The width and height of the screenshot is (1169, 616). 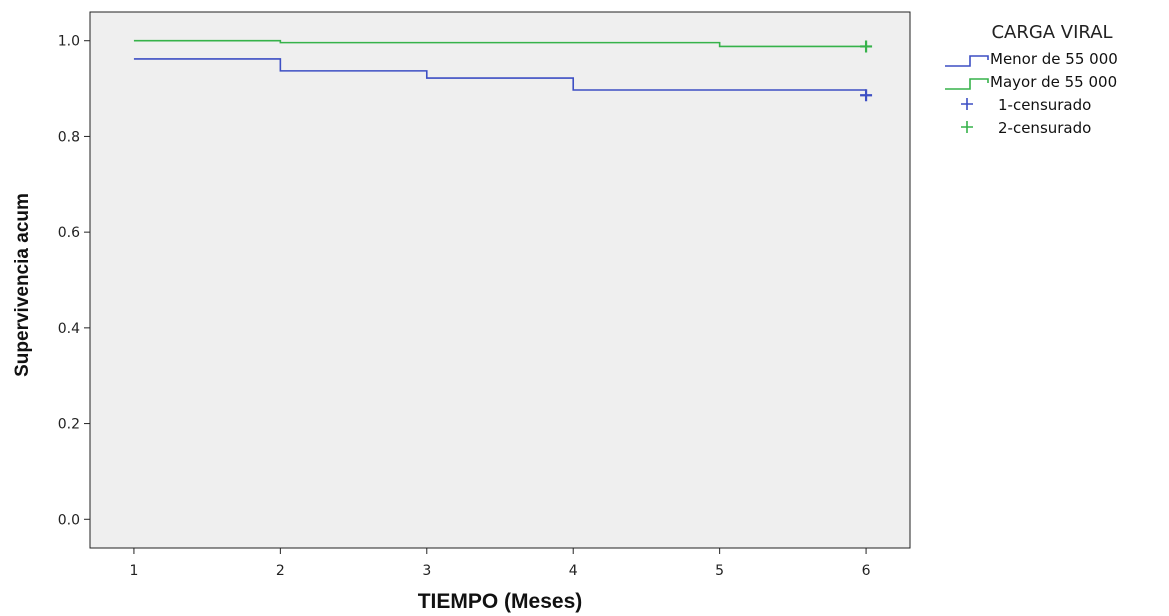 What do you see at coordinates (719, 571) in the screenshot?
I see `x-tick-label: 5` at bounding box center [719, 571].